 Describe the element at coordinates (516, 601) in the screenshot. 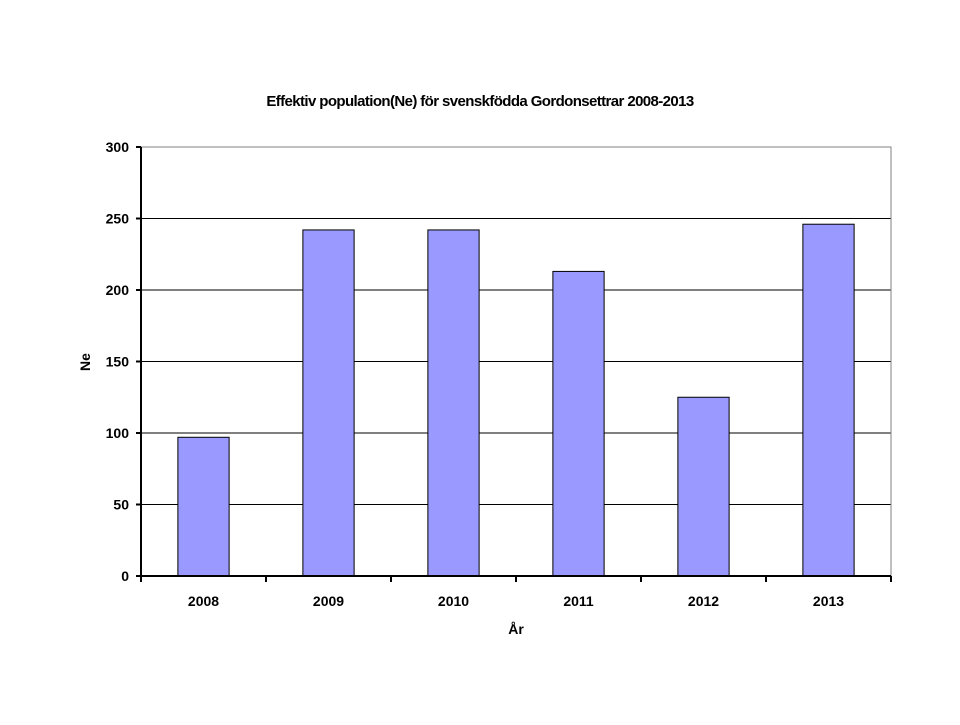

I see `x-tick-labels: 2008 2009 2010 2011 2012 2013` at that location.